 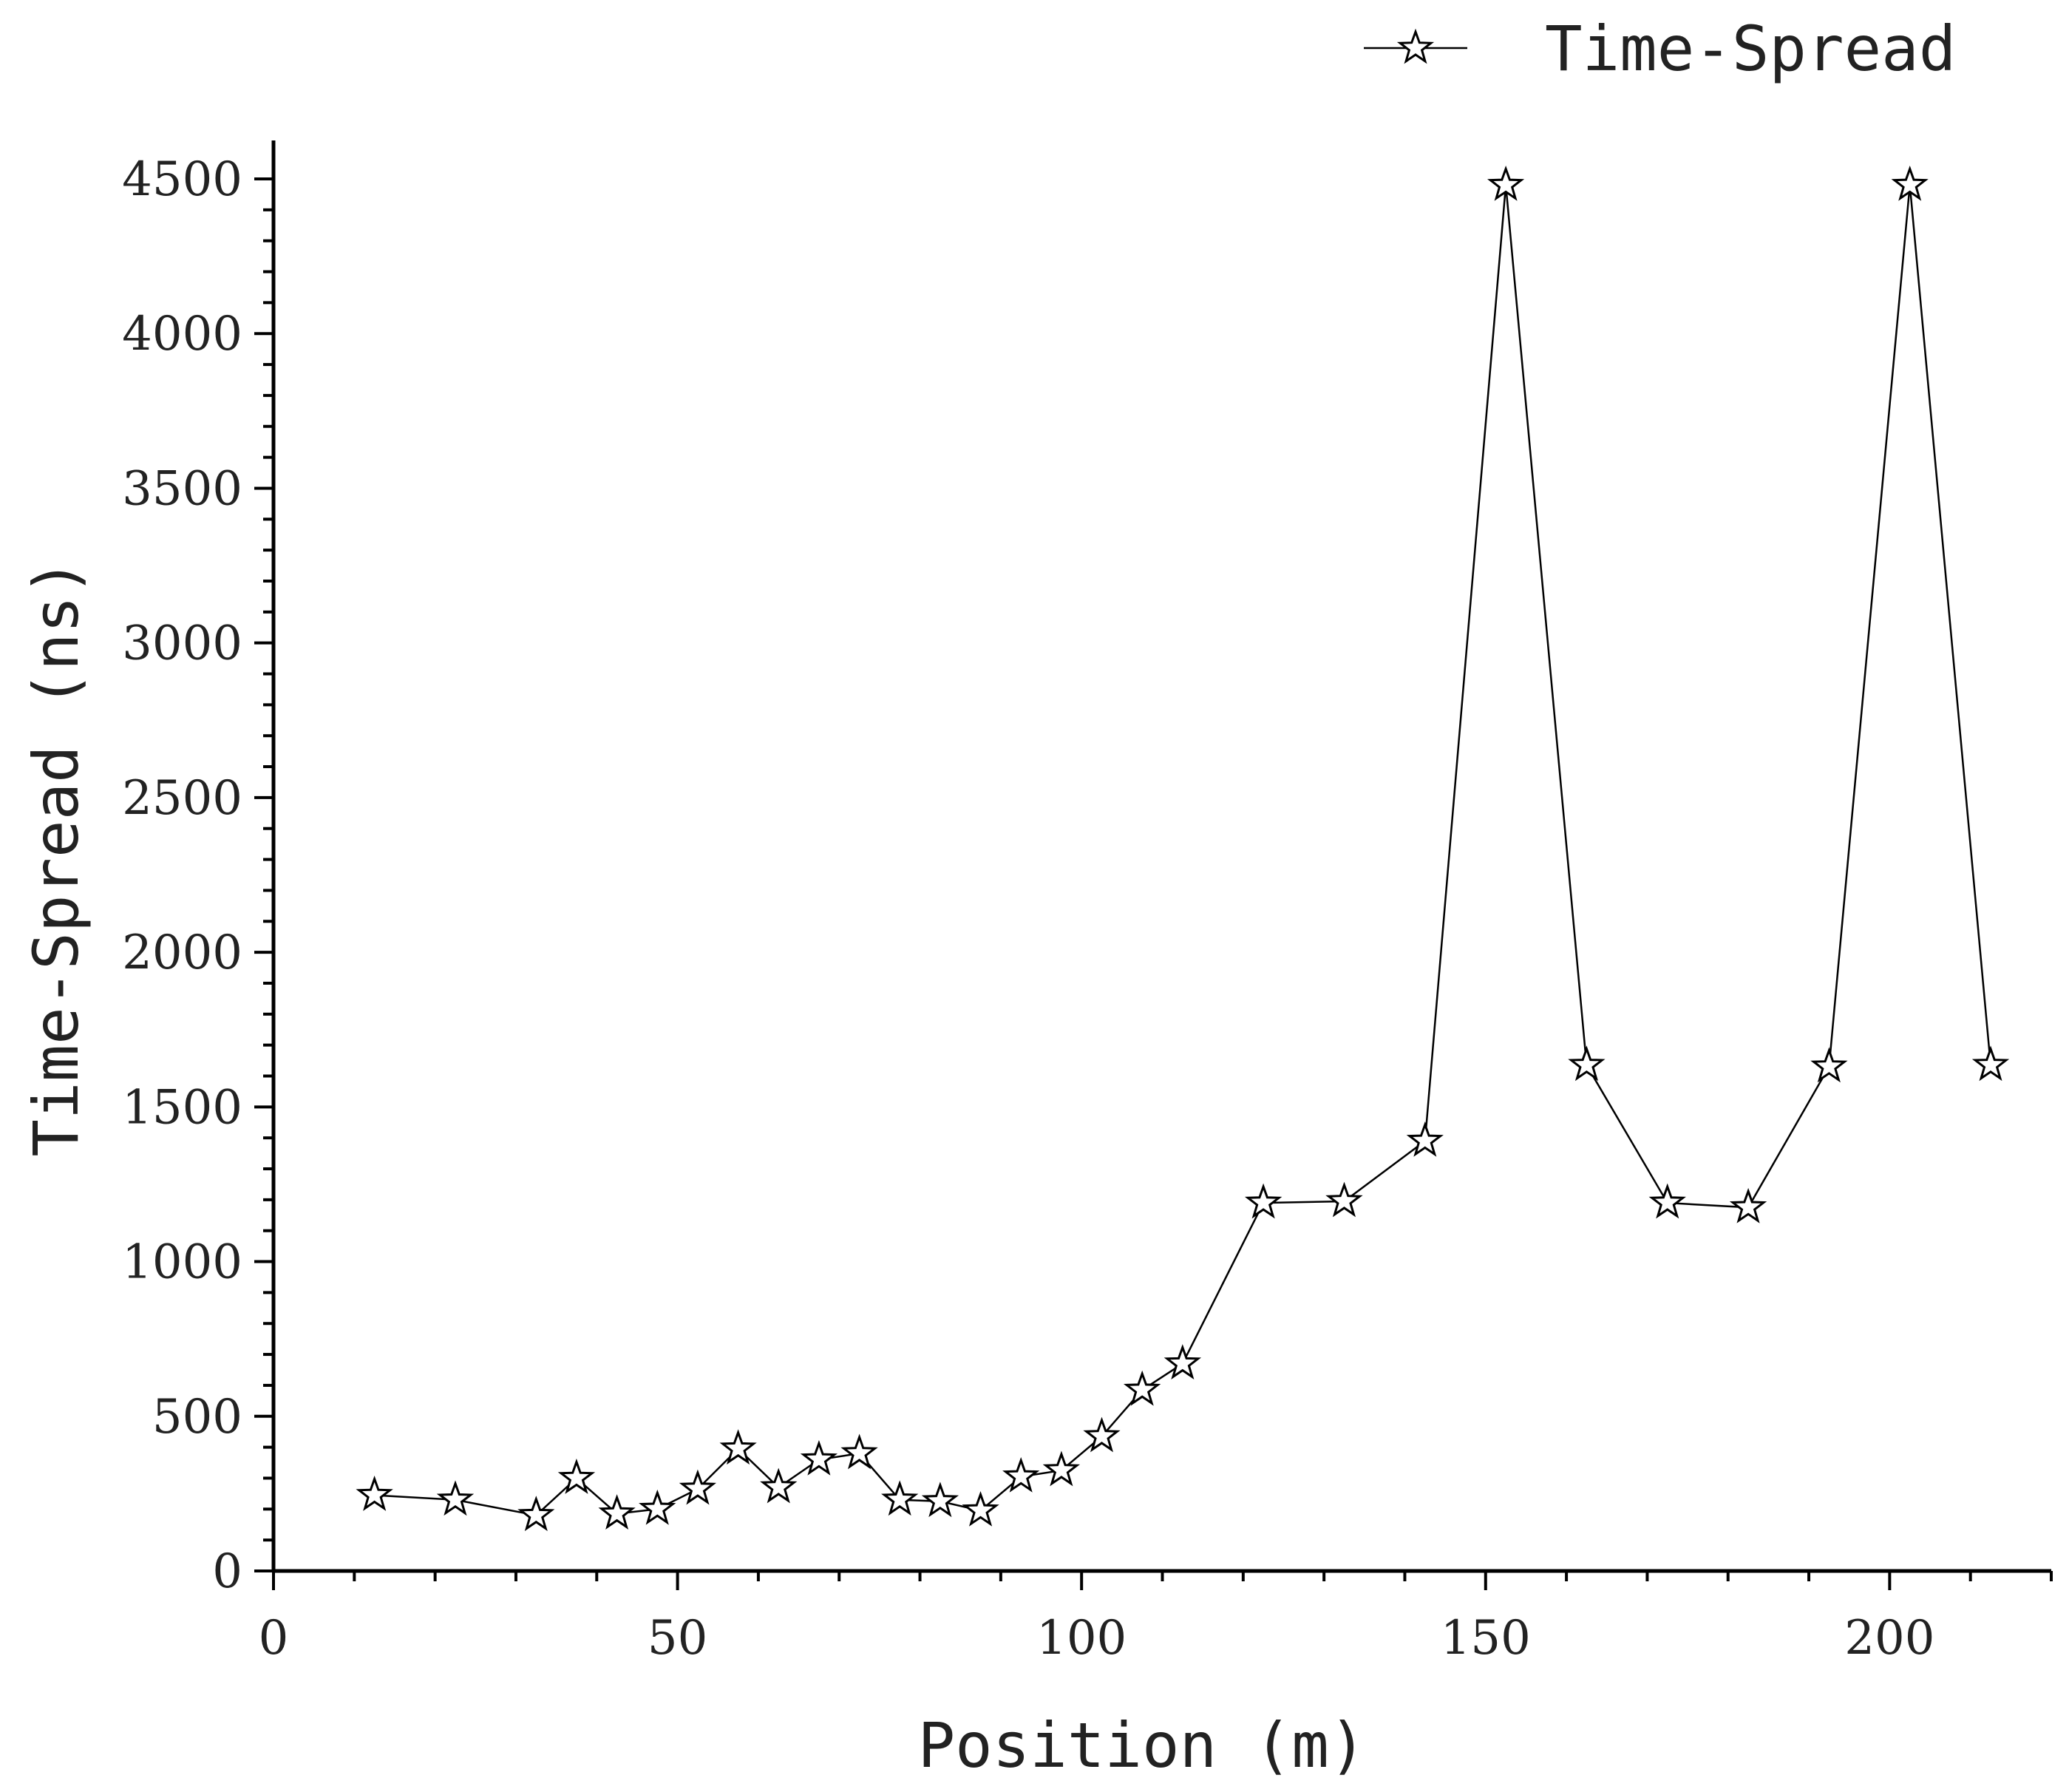 What do you see at coordinates (182, 798) in the screenshot?
I see `y-tick-label: 2500` at bounding box center [182, 798].